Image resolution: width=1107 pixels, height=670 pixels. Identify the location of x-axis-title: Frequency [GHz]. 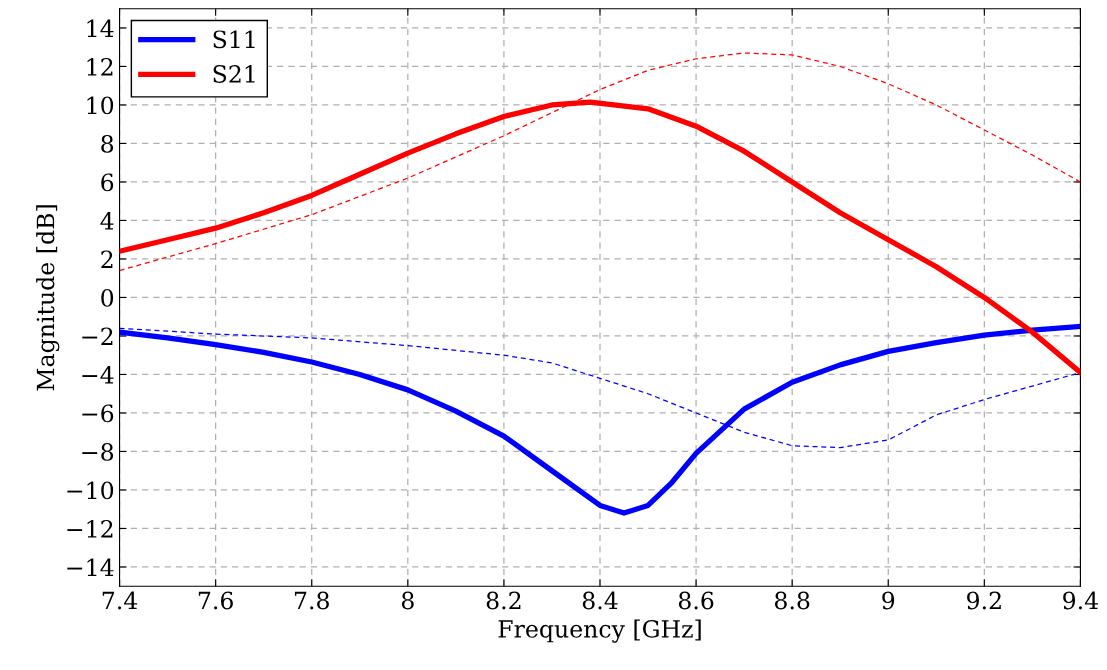
(599, 631).